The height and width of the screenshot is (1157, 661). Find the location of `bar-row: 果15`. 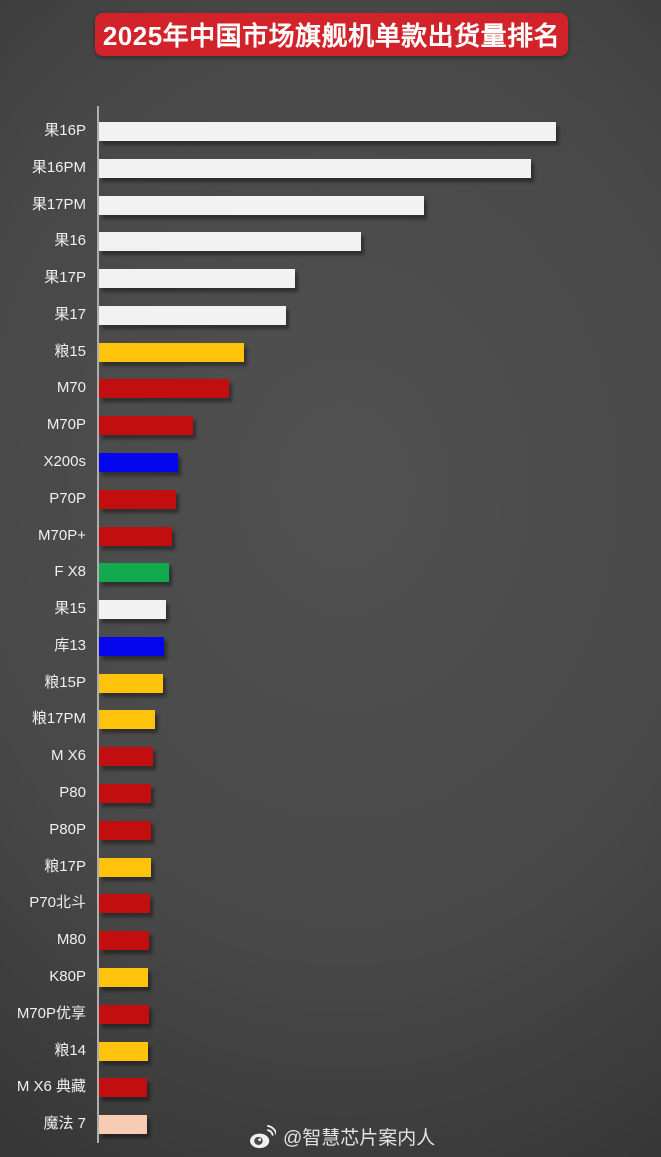

bar-row: 果15 is located at coordinates (330, 609).